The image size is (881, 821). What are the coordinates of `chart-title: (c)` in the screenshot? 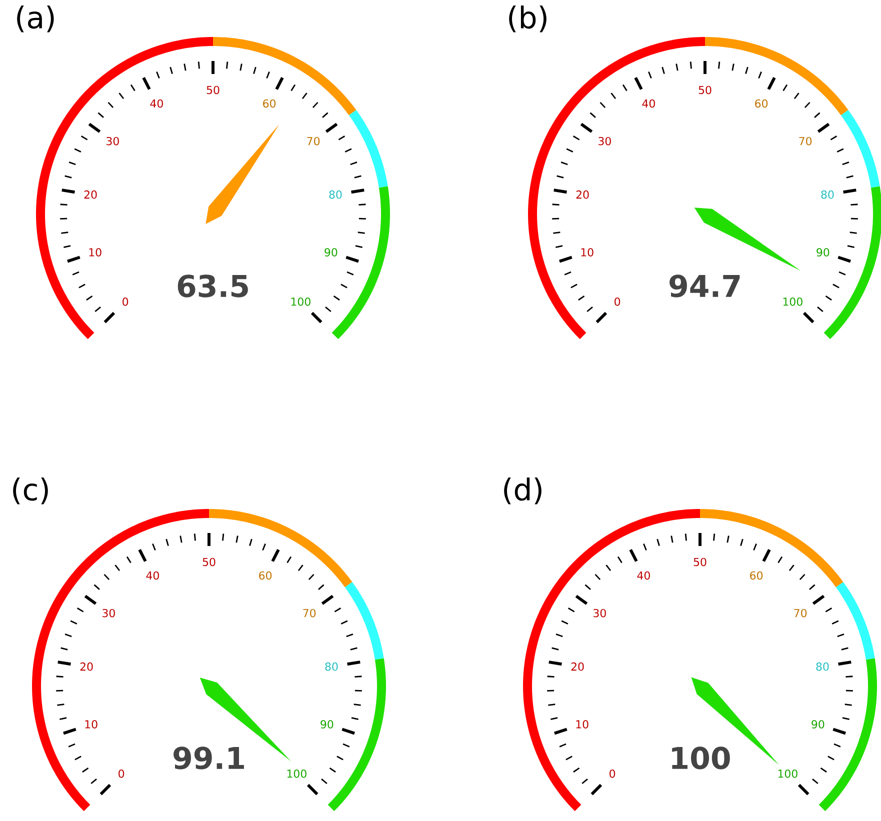 It's located at (30, 491).